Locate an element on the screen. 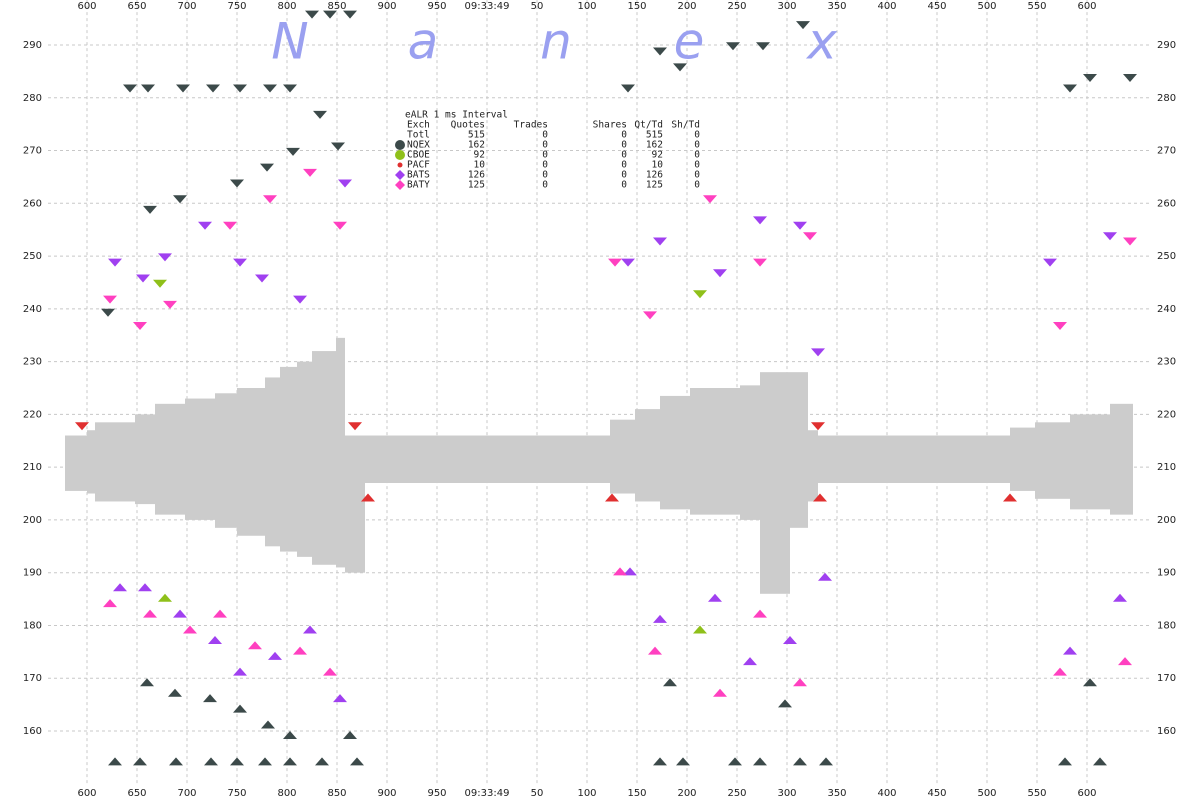  x-tick-label: 800 is located at coordinates (286, 793).